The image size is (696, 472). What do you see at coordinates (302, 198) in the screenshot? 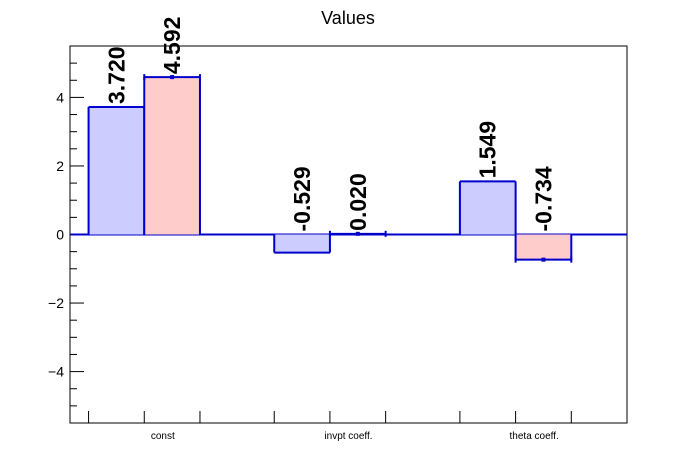
I see `data-label: -0.529` at bounding box center [302, 198].